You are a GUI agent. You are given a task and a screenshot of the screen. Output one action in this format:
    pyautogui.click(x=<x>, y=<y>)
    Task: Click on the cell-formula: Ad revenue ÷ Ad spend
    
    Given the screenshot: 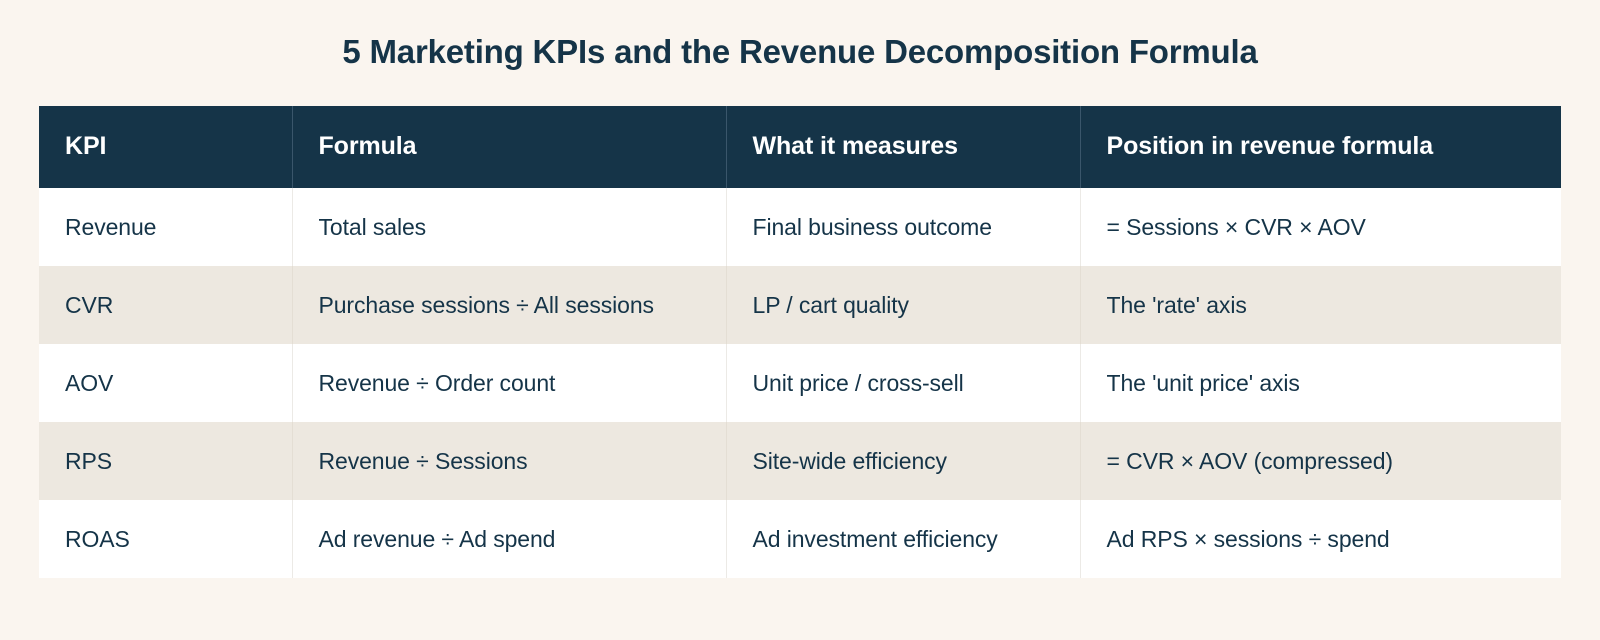 What is the action you would take?
    pyautogui.click(x=509, y=539)
    